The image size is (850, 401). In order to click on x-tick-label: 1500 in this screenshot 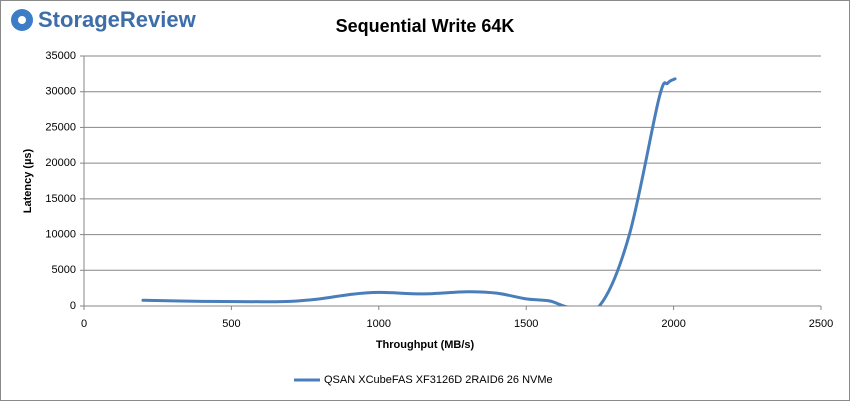, I will do `click(526, 324)`.